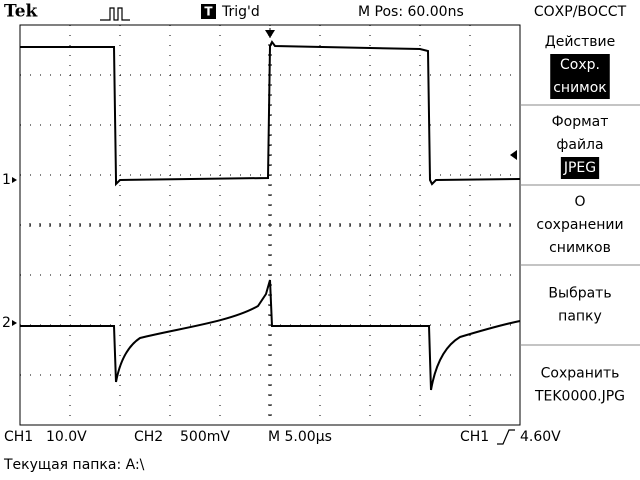  I want to click on ch2-marker: 2, so click(6, 323).